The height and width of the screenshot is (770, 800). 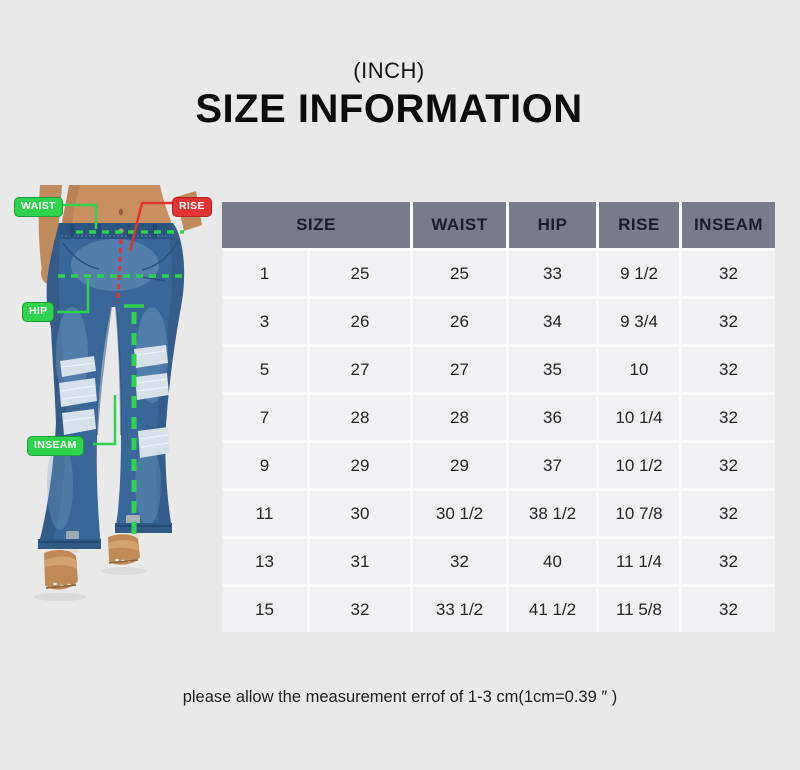 I want to click on column-header-hip: HIP, so click(x=552, y=225).